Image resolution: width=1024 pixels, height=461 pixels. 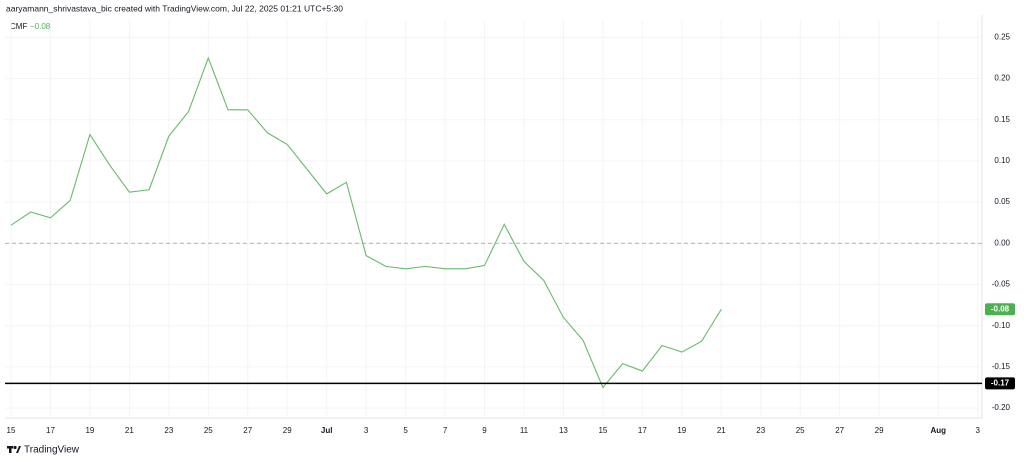 I want to click on horizontal-line-label: -0.17, so click(x=1000, y=383).